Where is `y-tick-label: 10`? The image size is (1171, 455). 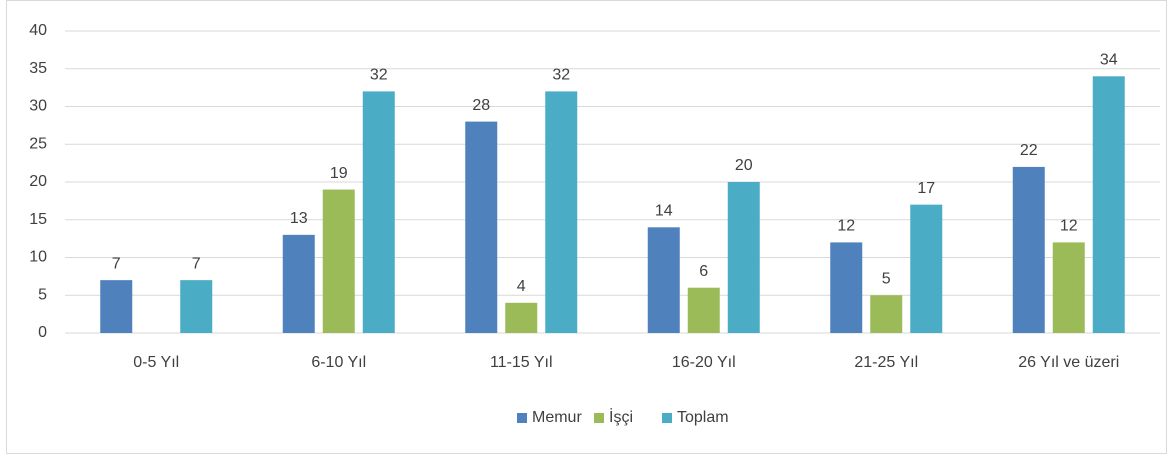
y-tick-label: 10 is located at coordinates (38, 257).